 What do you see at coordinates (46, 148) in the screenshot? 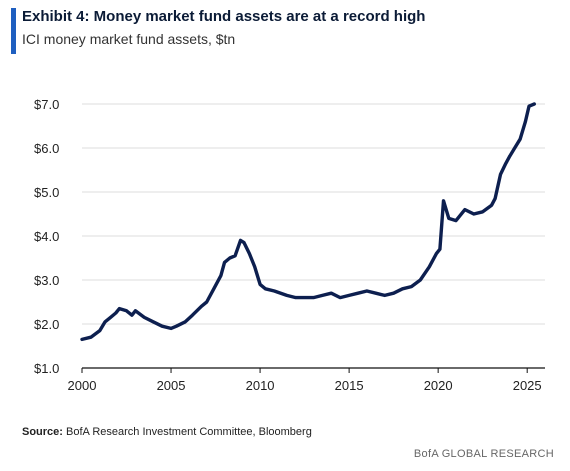
I see `y-tick-label: $6.0` at bounding box center [46, 148].